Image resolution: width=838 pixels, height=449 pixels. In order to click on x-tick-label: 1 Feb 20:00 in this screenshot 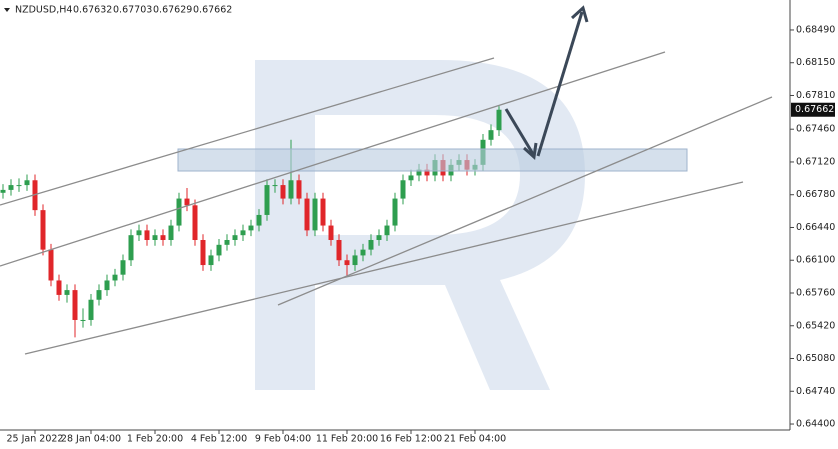, I will do `click(155, 439)`.